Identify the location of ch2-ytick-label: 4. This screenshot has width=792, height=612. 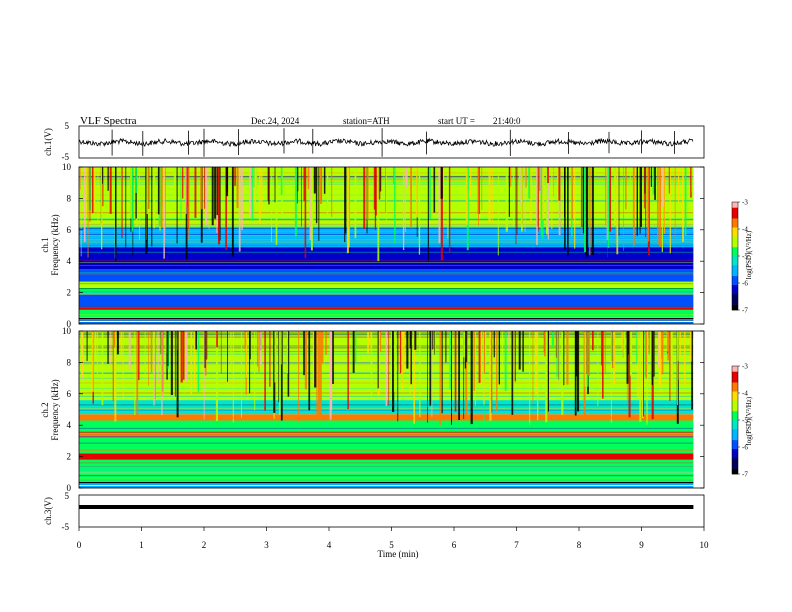
(69, 425).